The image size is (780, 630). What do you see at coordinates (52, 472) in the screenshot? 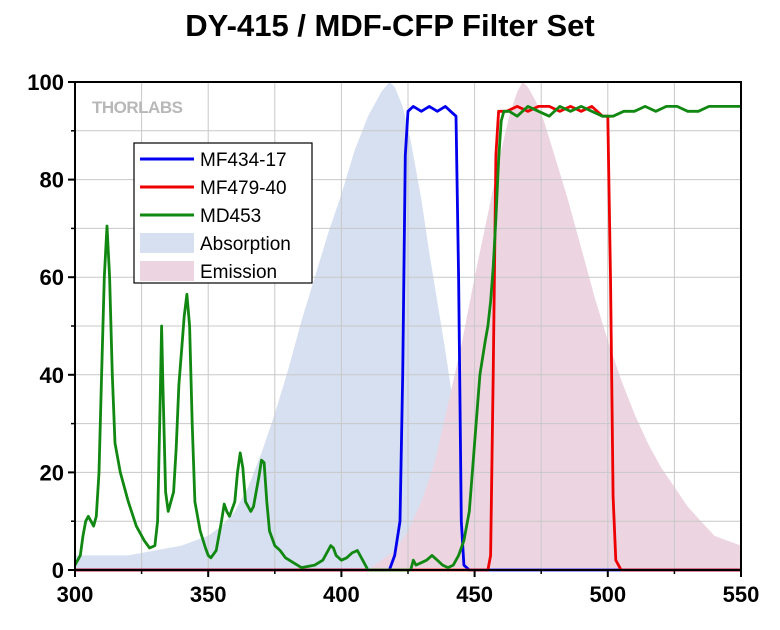
I see `y-tick-label: 20` at bounding box center [52, 472].